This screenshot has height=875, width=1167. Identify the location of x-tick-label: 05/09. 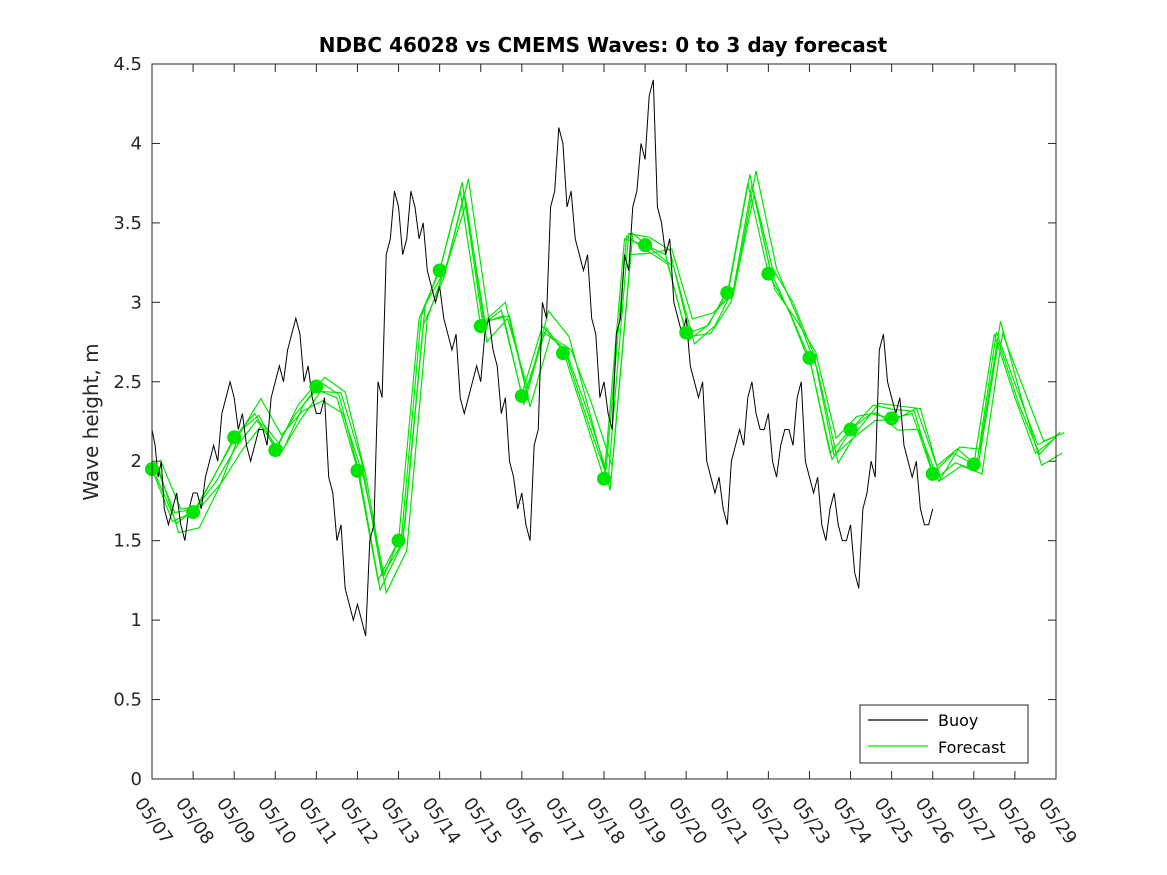
(235, 821).